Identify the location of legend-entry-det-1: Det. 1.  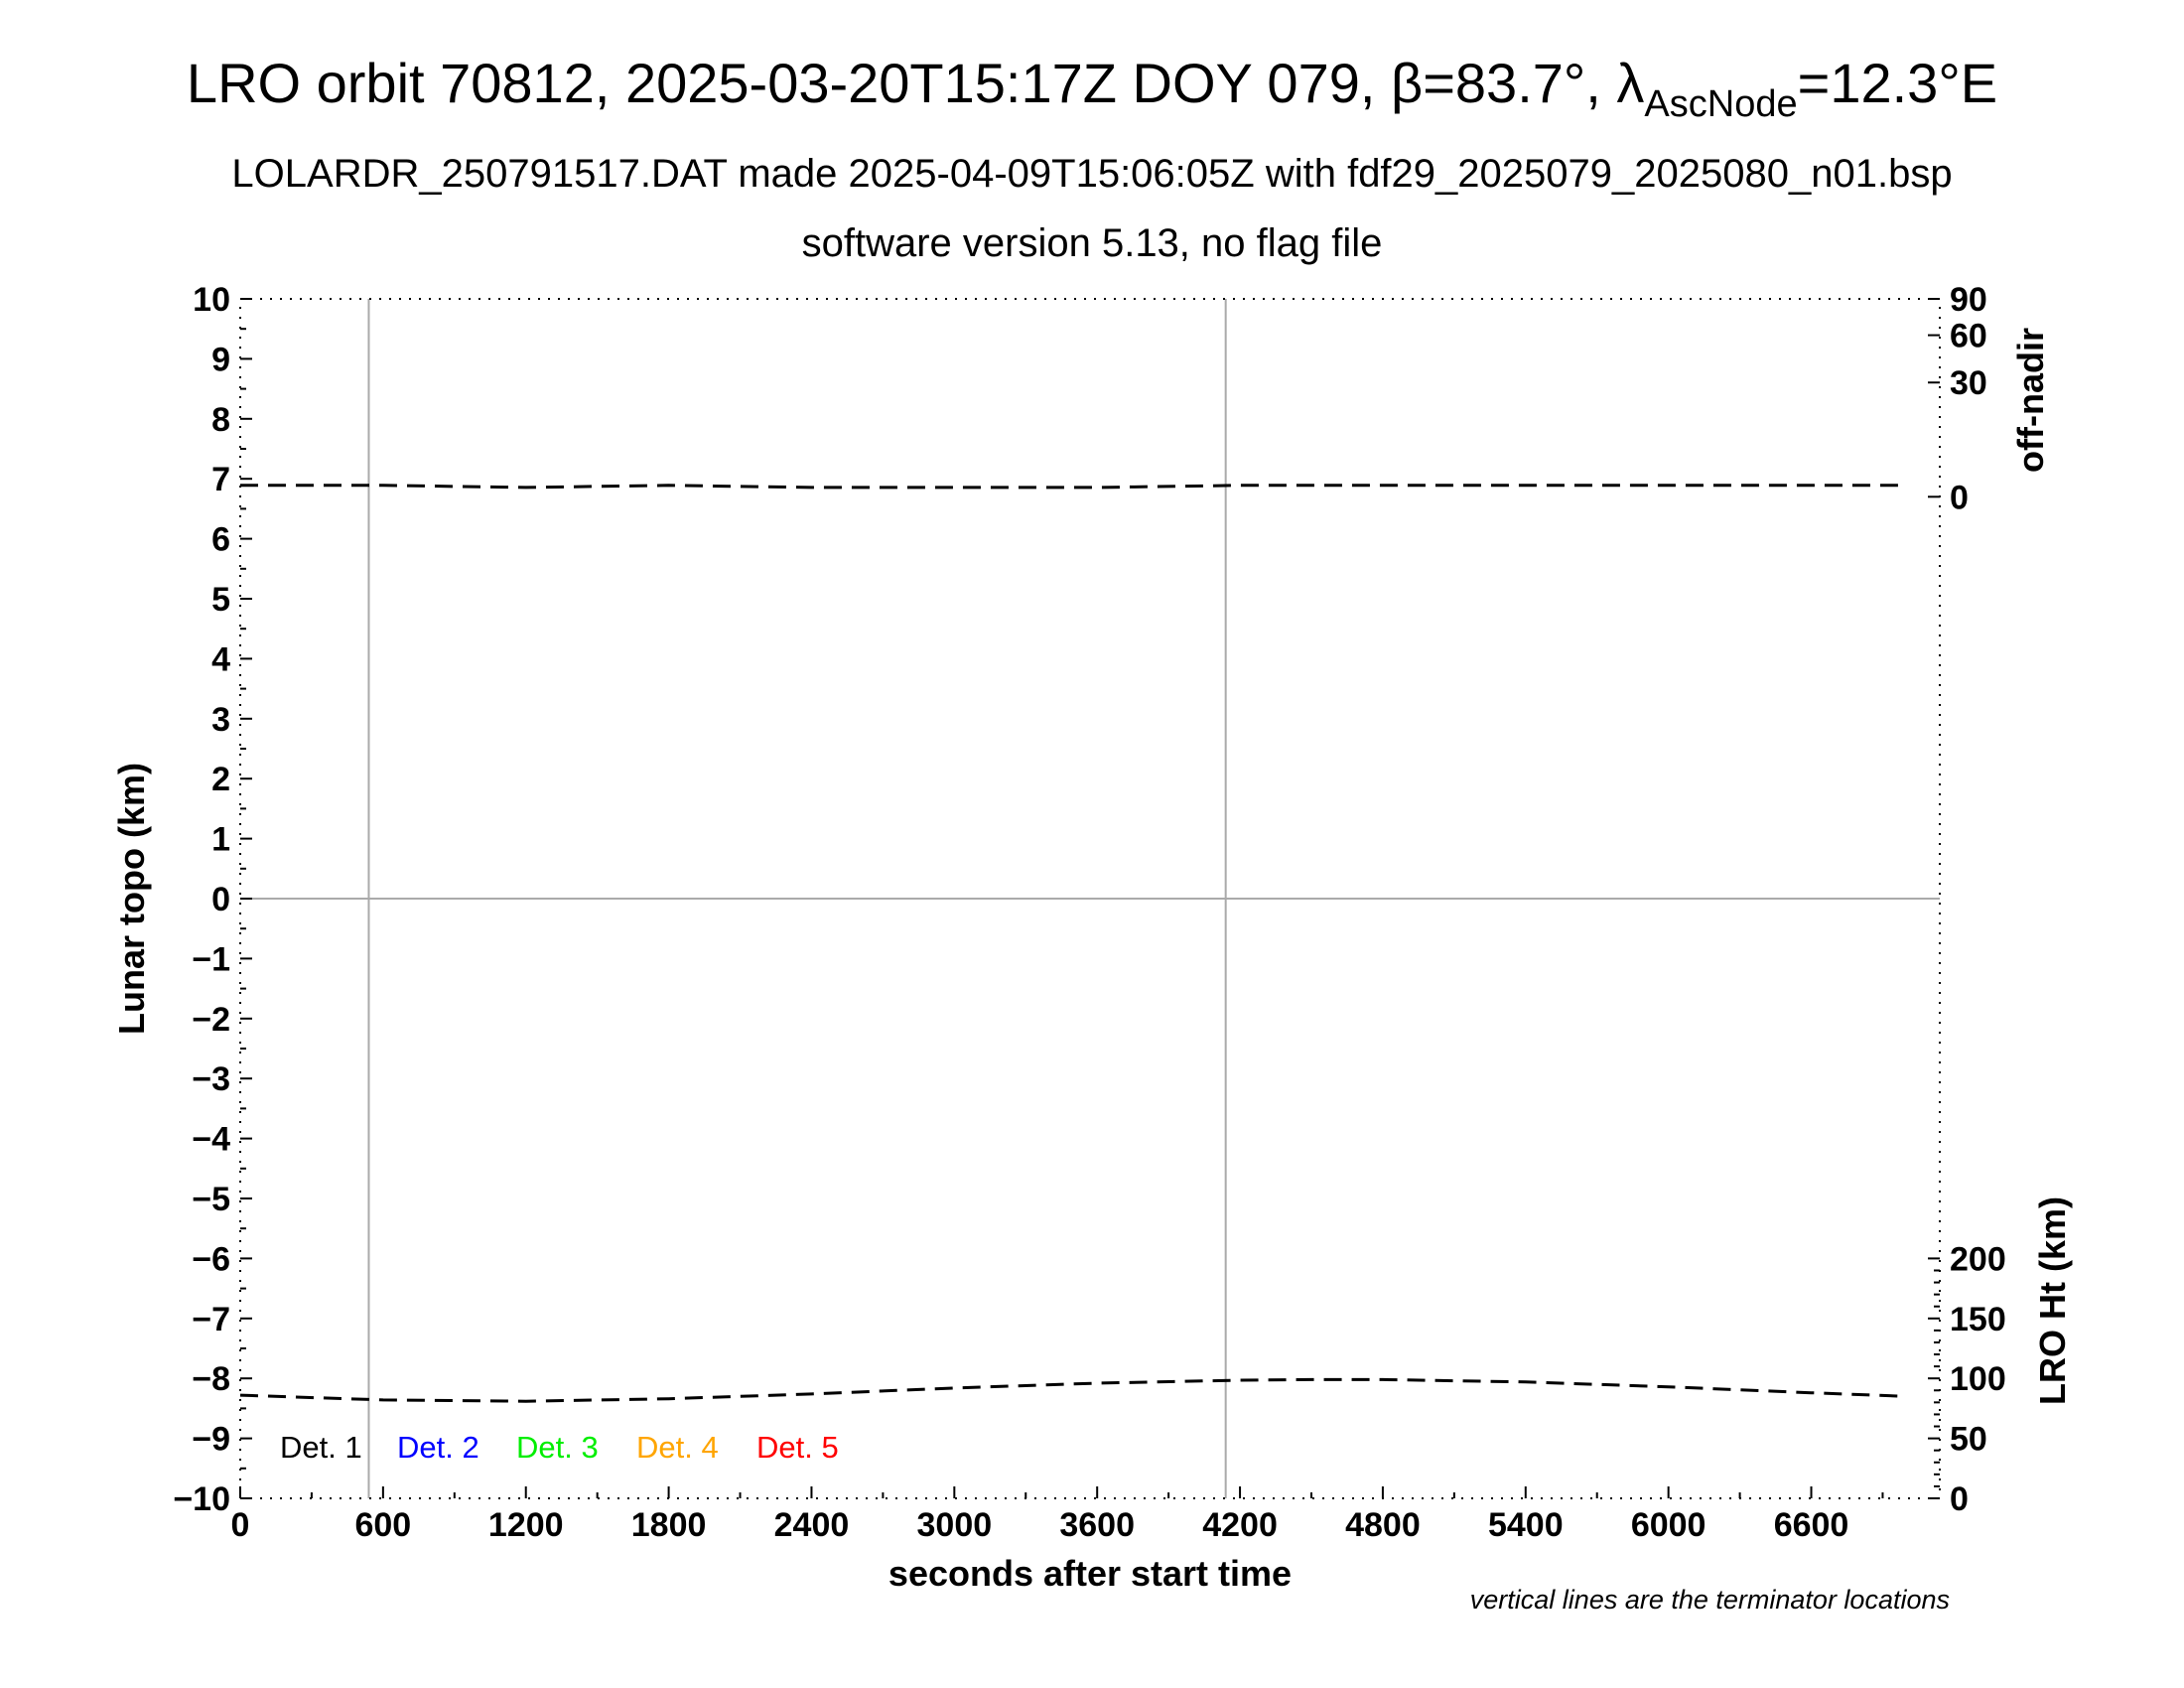
(321, 1447).